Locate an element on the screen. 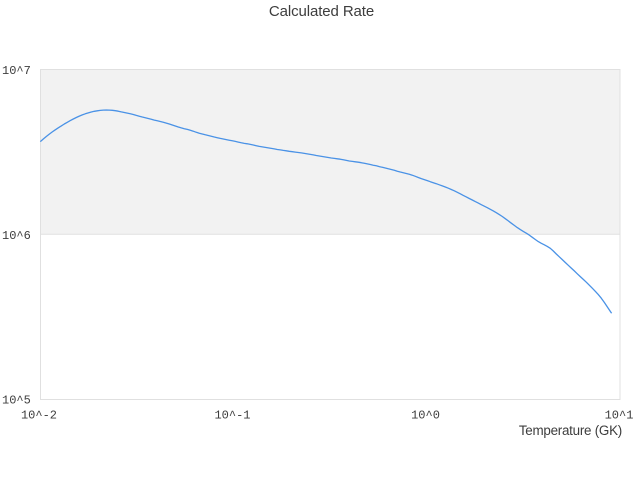  svg-text: 10^5 is located at coordinates (16, 401).